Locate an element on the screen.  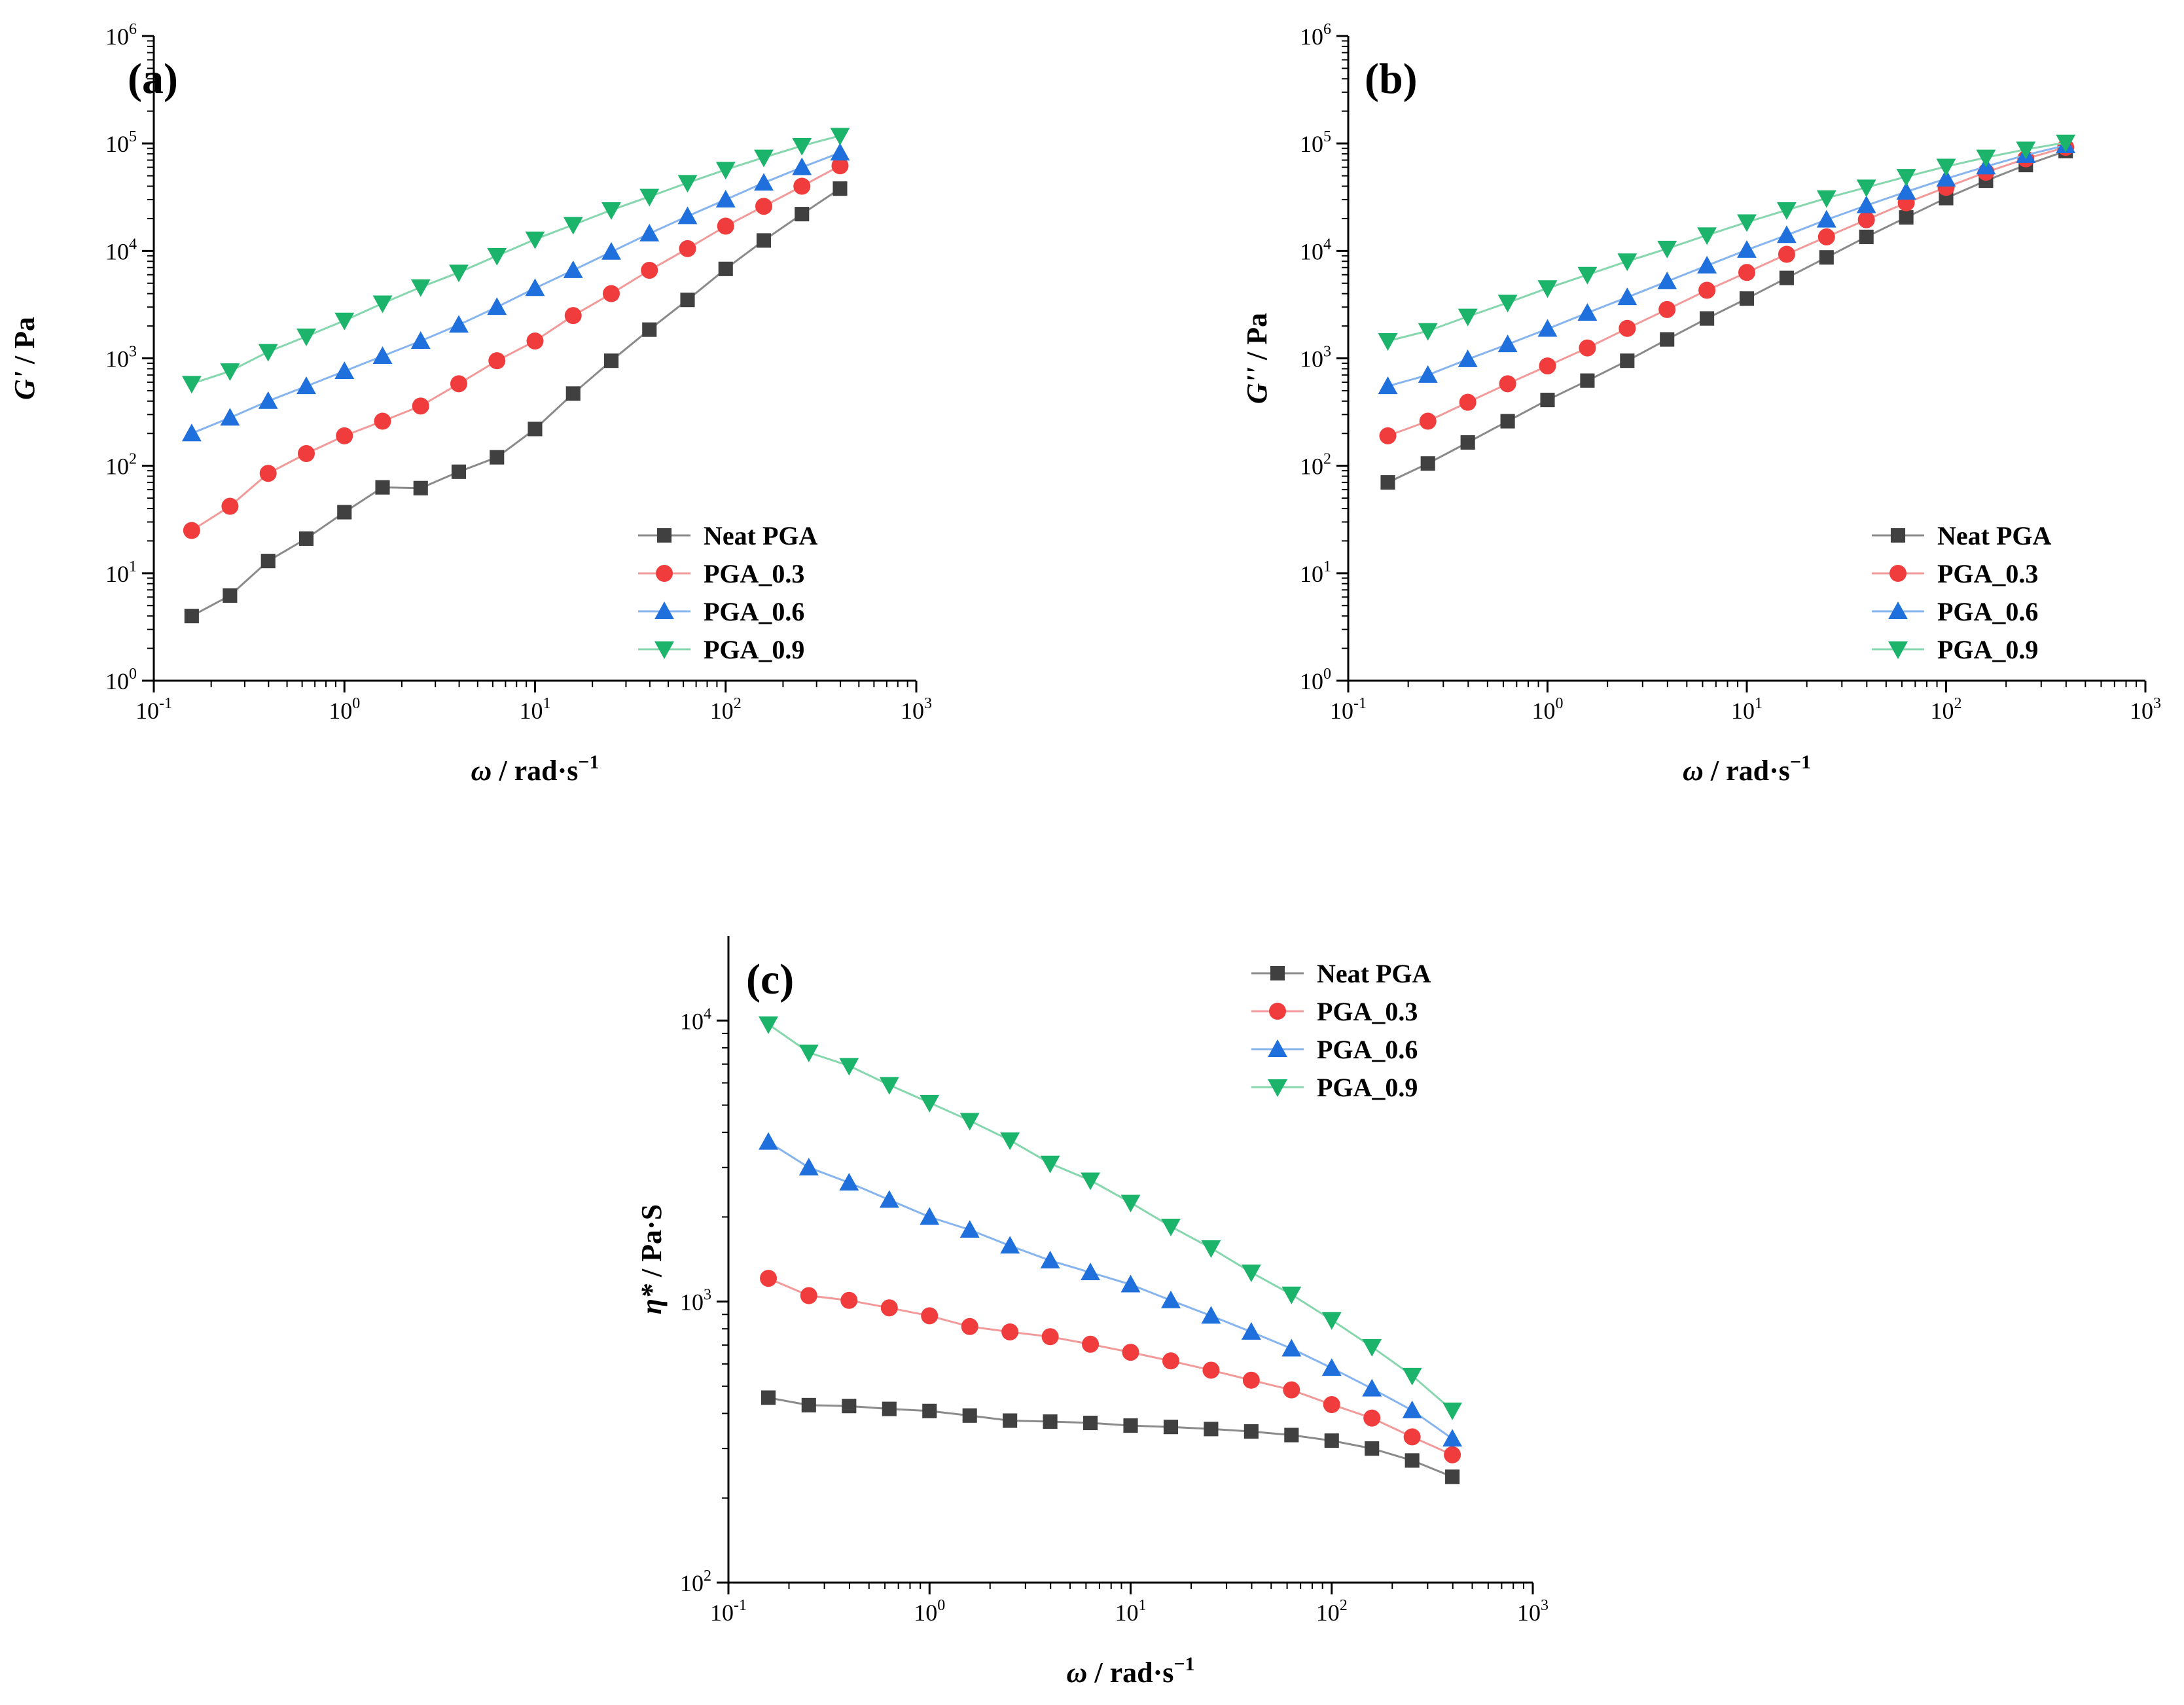
x-tick-label: 10⁻¹ is located at coordinates (728, 1611).